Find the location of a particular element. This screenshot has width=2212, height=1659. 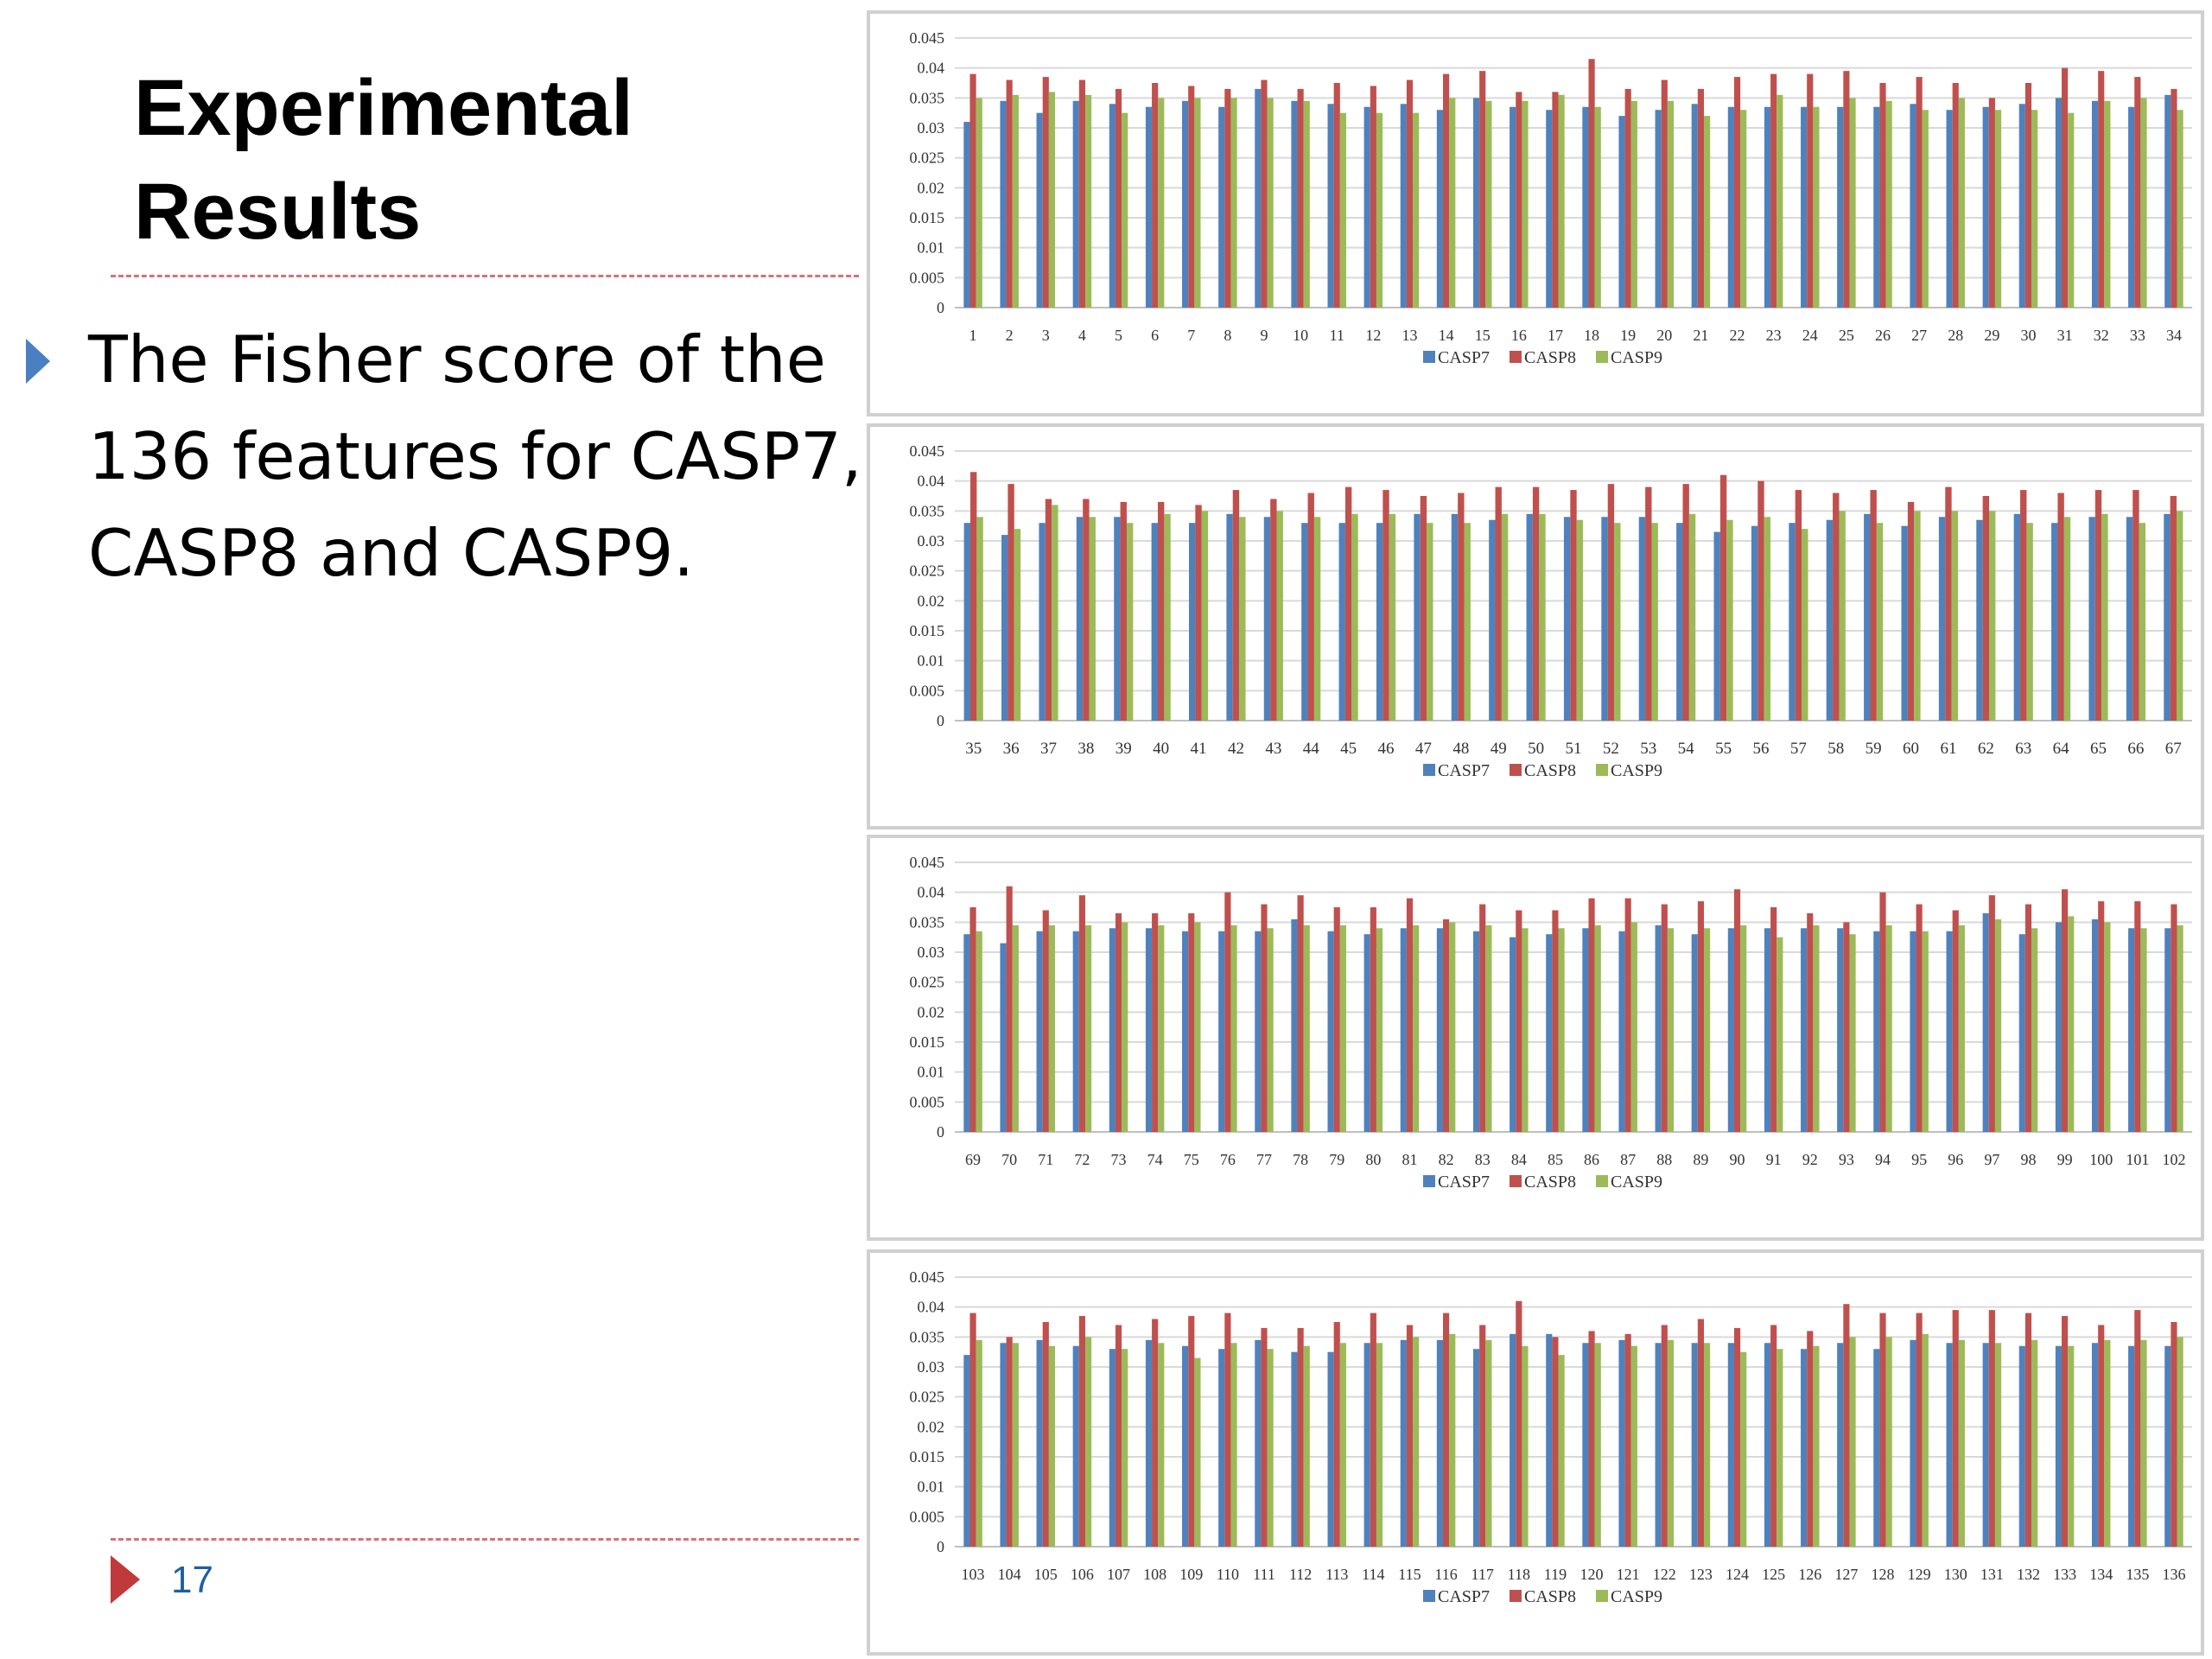

y-tick-label: 0.02 is located at coordinates (932, 600).